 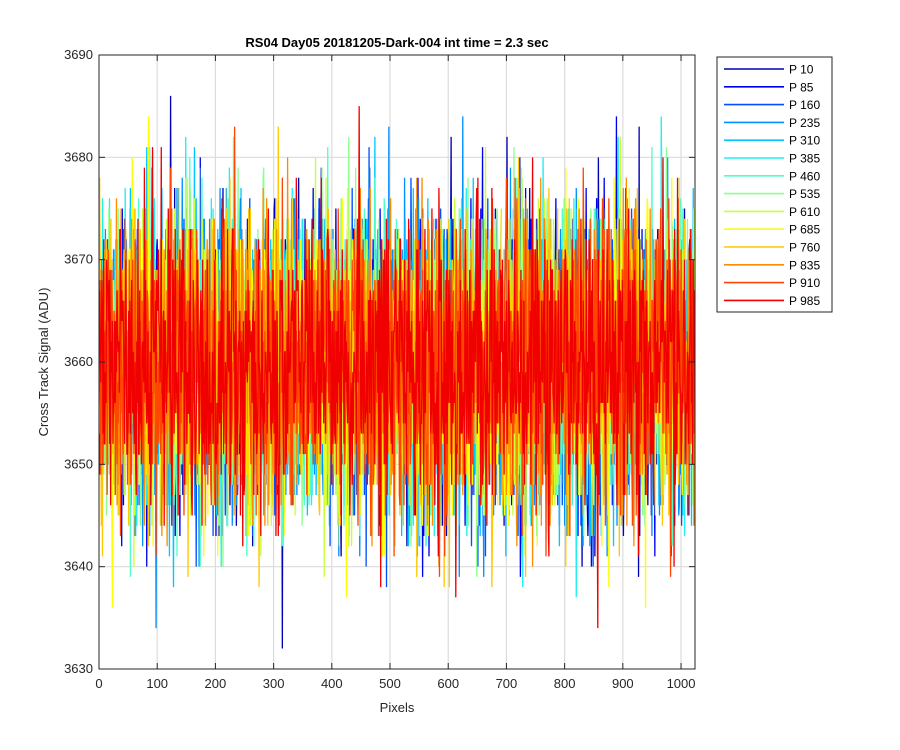 I want to click on legend-entry: P 10, so click(x=801, y=70).